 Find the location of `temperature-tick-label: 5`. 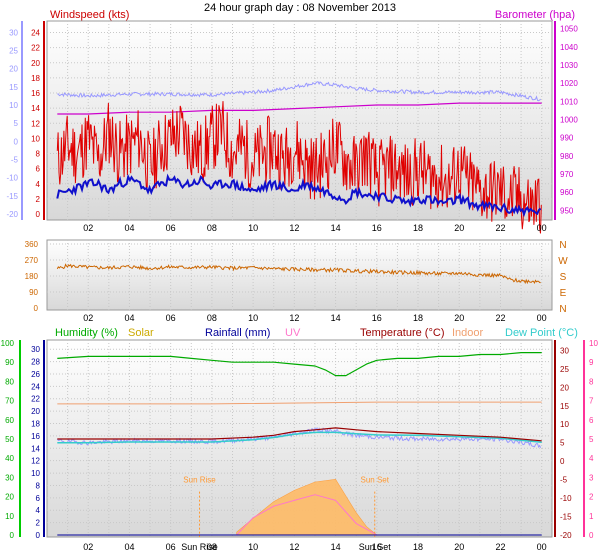

temperature-tick-label: 5 is located at coordinates (16, 123).